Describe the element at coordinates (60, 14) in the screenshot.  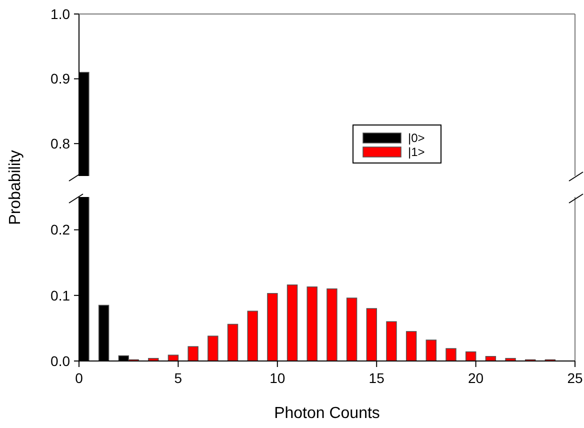
I see `y-tick-label: 1.0` at that location.